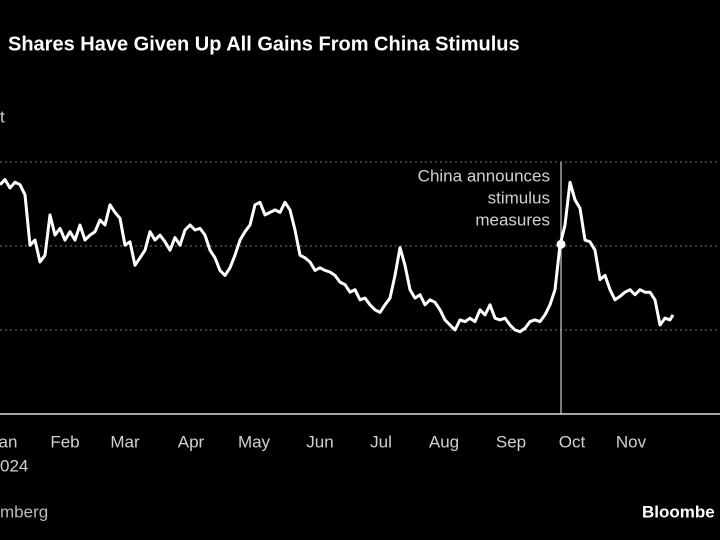 Image resolution: width=720 pixels, height=540 pixels. Describe the element at coordinates (254, 441) in the screenshot. I see `x-tick-label: May` at that location.